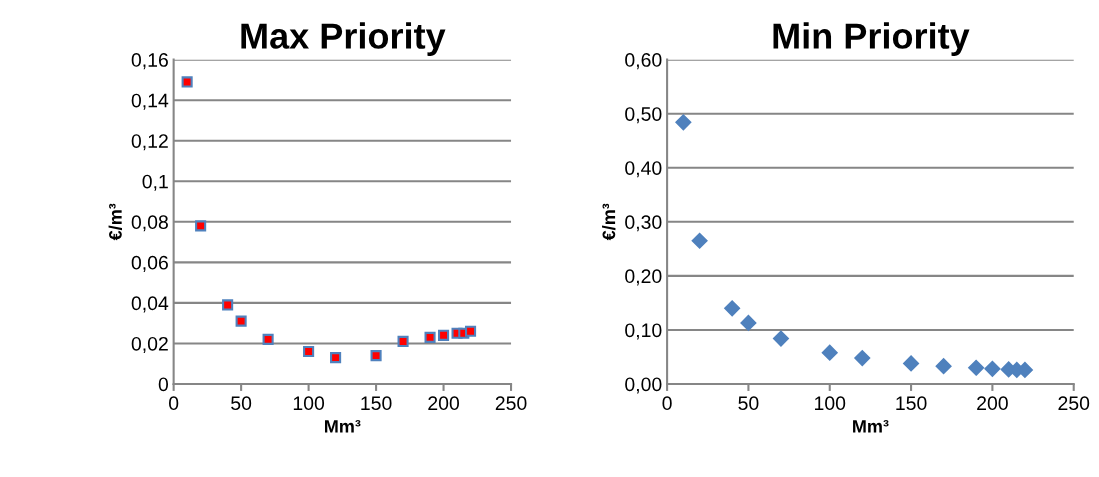  Describe the element at coordinates (643, 385) in the screenshot. I see `y-tick-label: 0,00` at that location.